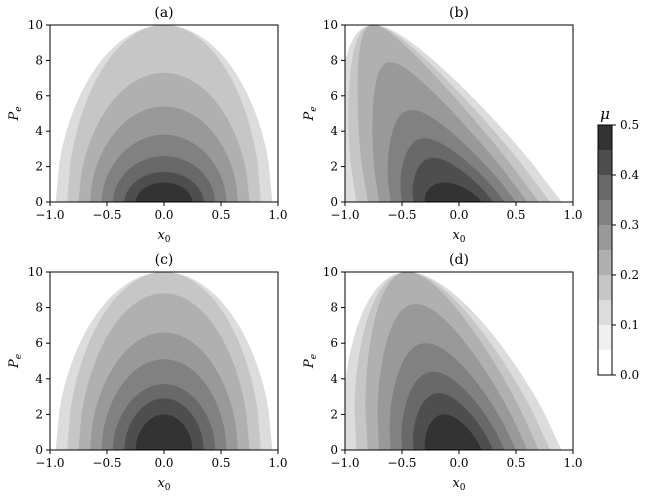 The width and height of the screenshot is (650, 500). Describe the element at coordinates (629, 325) in the screenshot. I see `colorbar-tick-label: 0.1` at that location.